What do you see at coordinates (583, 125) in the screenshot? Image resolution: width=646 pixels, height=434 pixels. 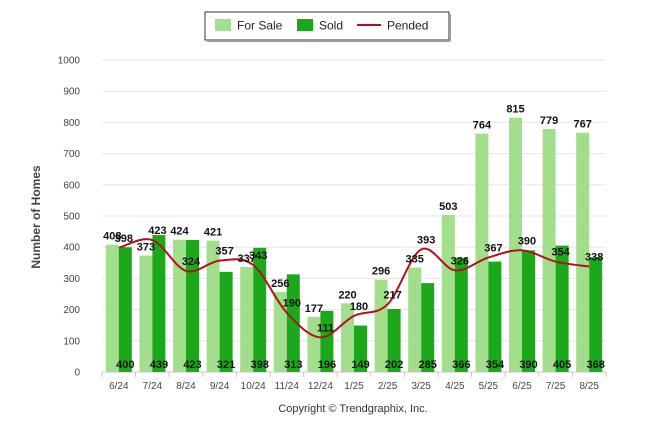 I see `for-sale-label: 767` at bounding box center [583, 125].